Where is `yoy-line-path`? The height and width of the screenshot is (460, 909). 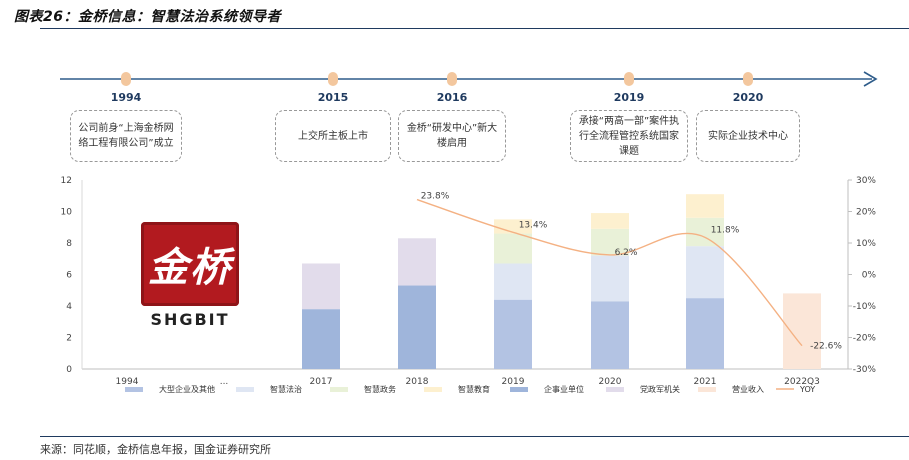 yoy-line-path is located at coordinates (609, 272).